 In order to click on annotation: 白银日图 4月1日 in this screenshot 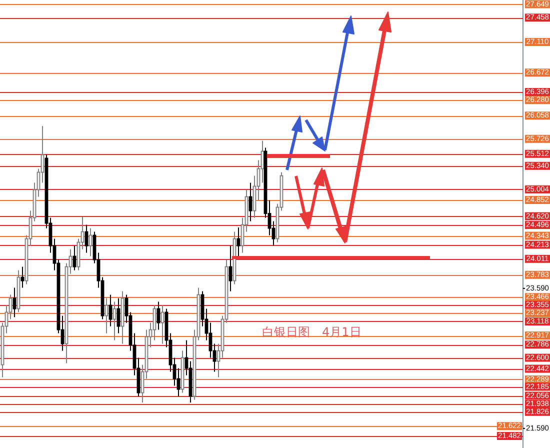, I will do `click(312, 332)`.